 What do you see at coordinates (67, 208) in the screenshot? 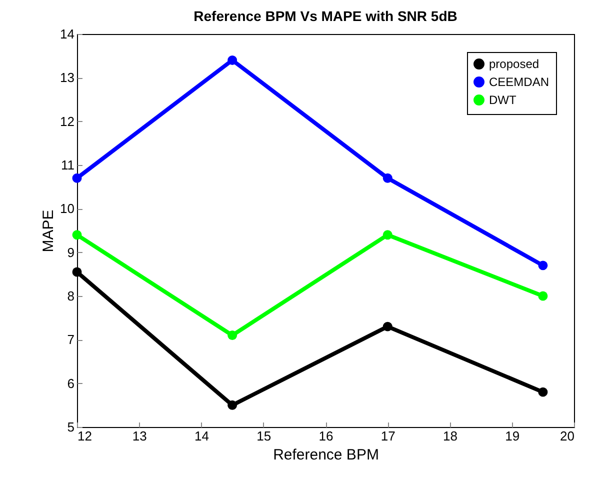
I see `y-tick-label: 10` at bounding box center [67, 208].